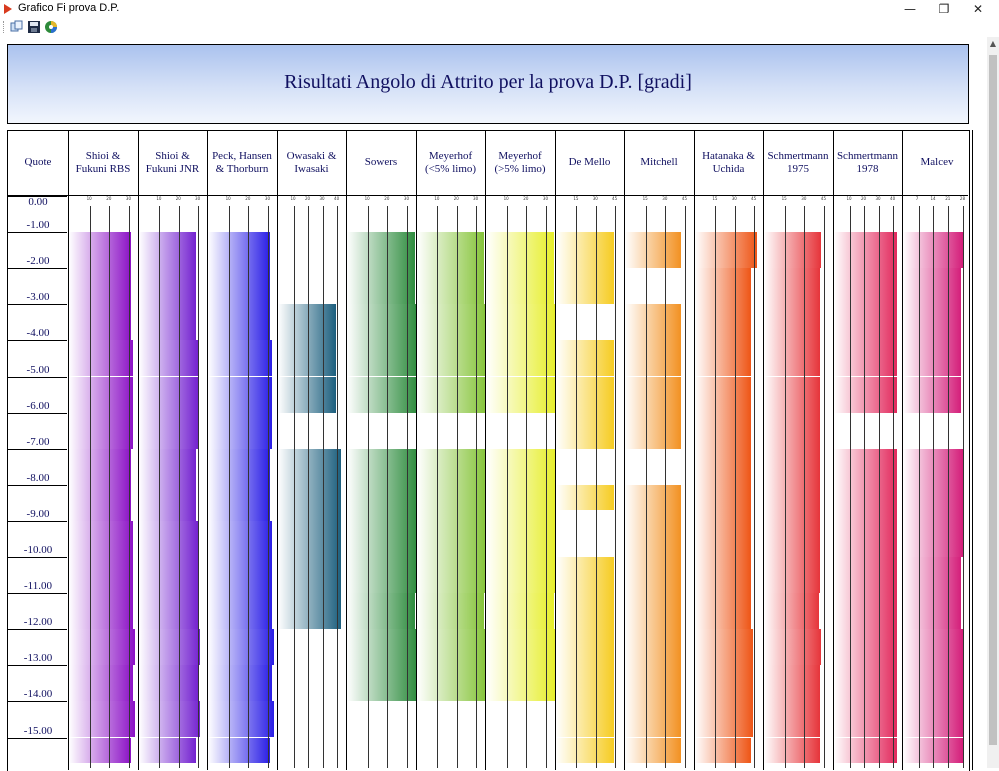  What do you see at coordinates (381, 162) in the screenshot?
I see `column-header: Sowers` at bounding box center [381, 162].